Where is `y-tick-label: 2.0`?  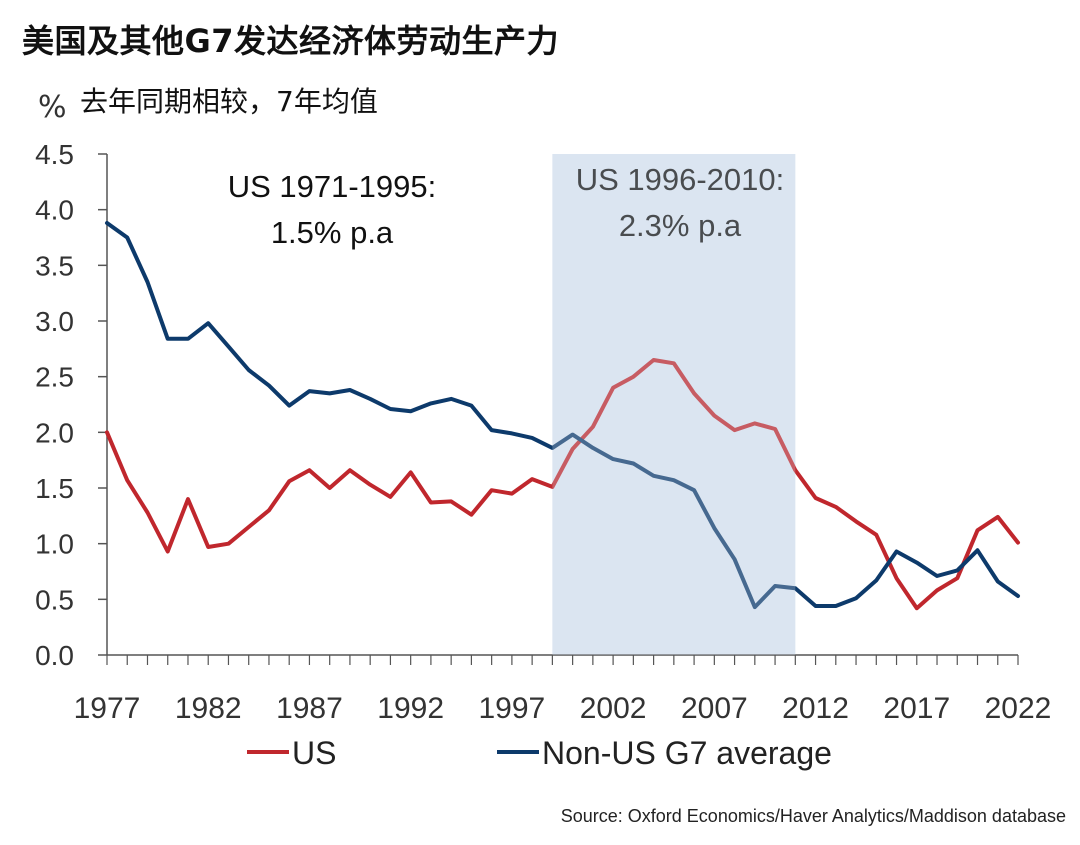 y-tick-label: 2.0 is located at coordinates (54, 432).